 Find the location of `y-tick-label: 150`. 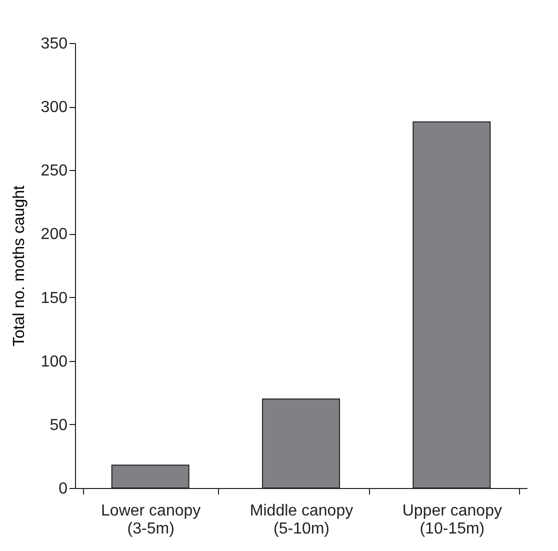

y-tick-label: 150 is located at coordinates (54, 298).